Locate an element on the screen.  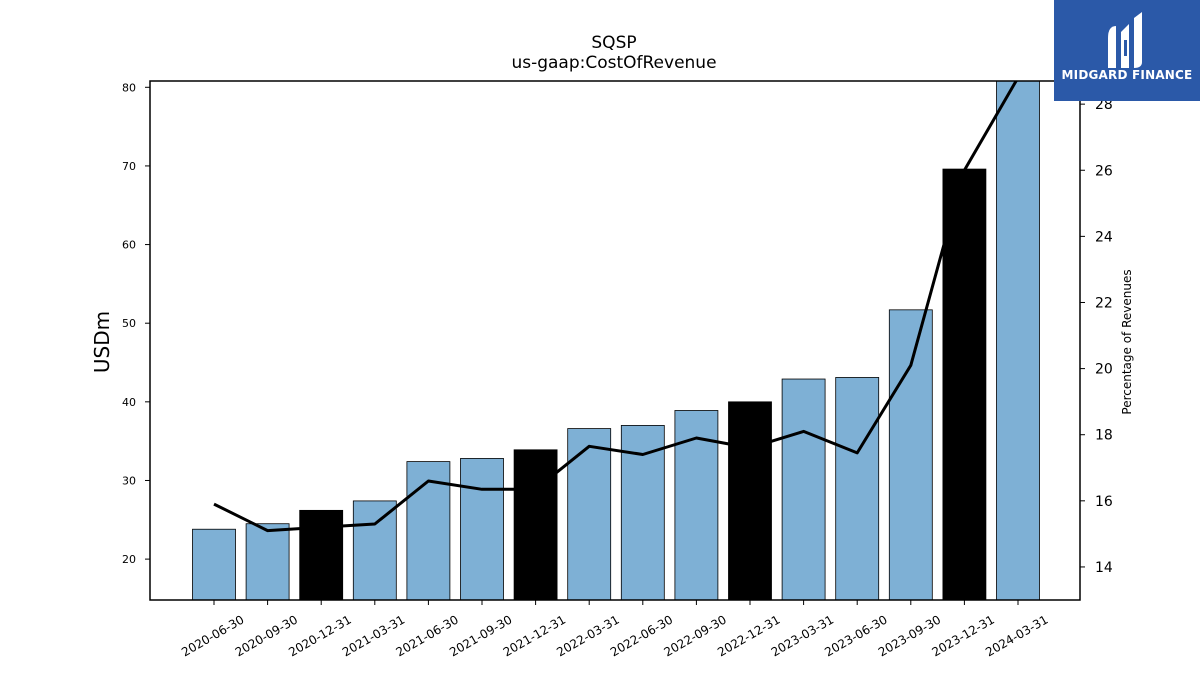
y-tick-label: 40 is located at coordinates (129, 402).